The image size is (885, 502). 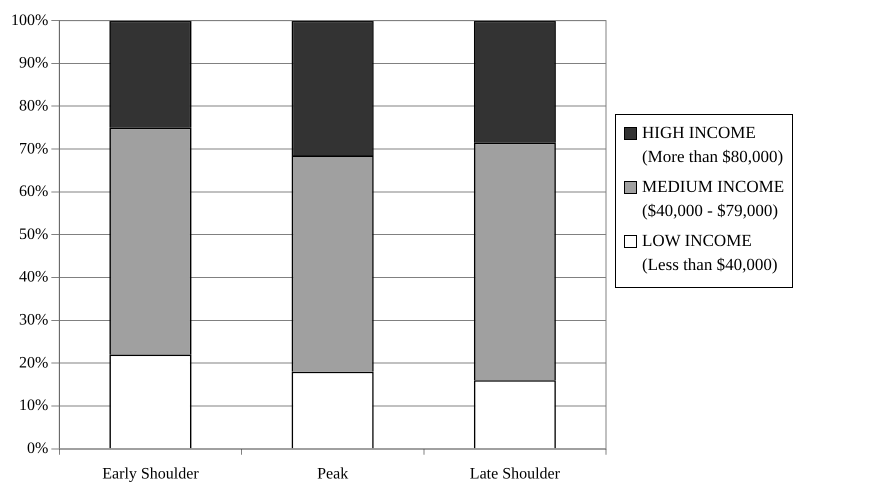 I want to click on y-tick-label: 0%, so click(x=37, y=449).